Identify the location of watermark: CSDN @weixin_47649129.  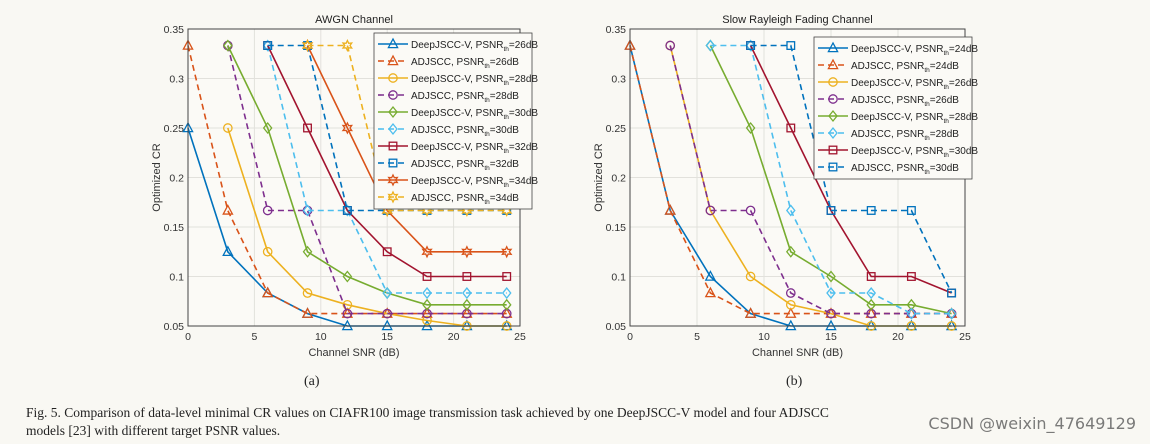
(1032, 423).